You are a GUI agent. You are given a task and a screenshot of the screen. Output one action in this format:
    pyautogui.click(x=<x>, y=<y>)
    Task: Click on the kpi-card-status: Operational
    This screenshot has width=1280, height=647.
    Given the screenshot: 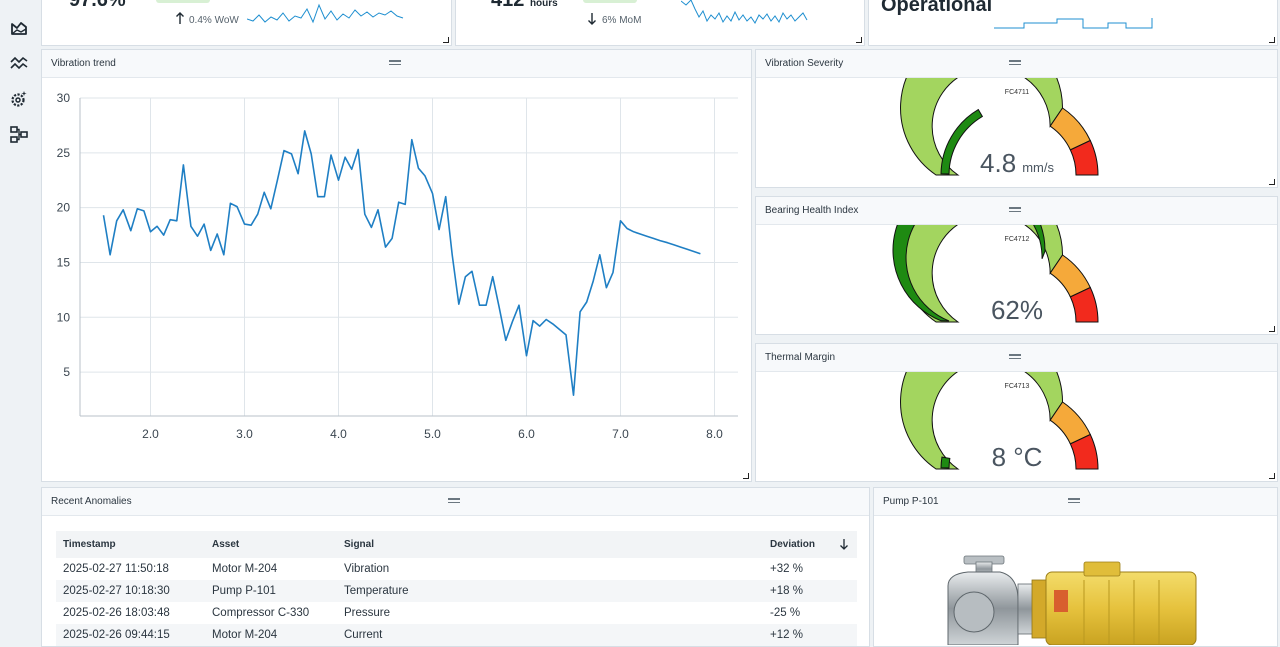 What is the action you would take?
    pyautogui.click(x=1073, y=23)
    